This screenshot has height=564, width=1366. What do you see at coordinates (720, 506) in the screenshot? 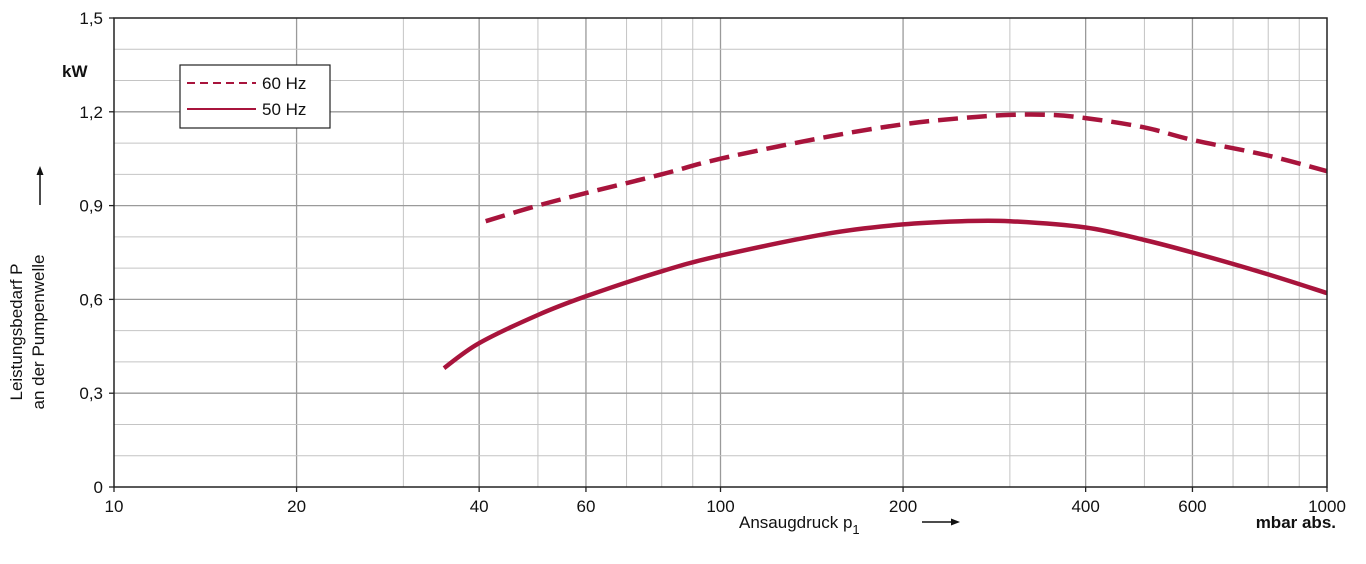
I see `x-tick-label: 100` at bounding box center [720, 506].